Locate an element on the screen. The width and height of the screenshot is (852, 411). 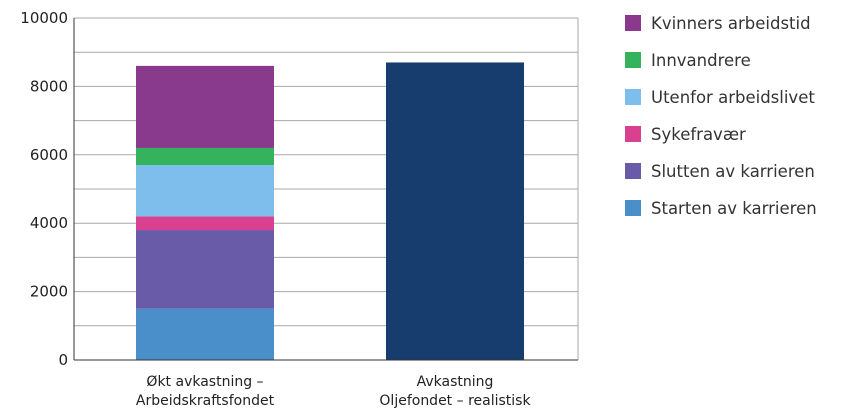
legend-label: Utenfor arbeidslivet is located at coordinates (733, 97).